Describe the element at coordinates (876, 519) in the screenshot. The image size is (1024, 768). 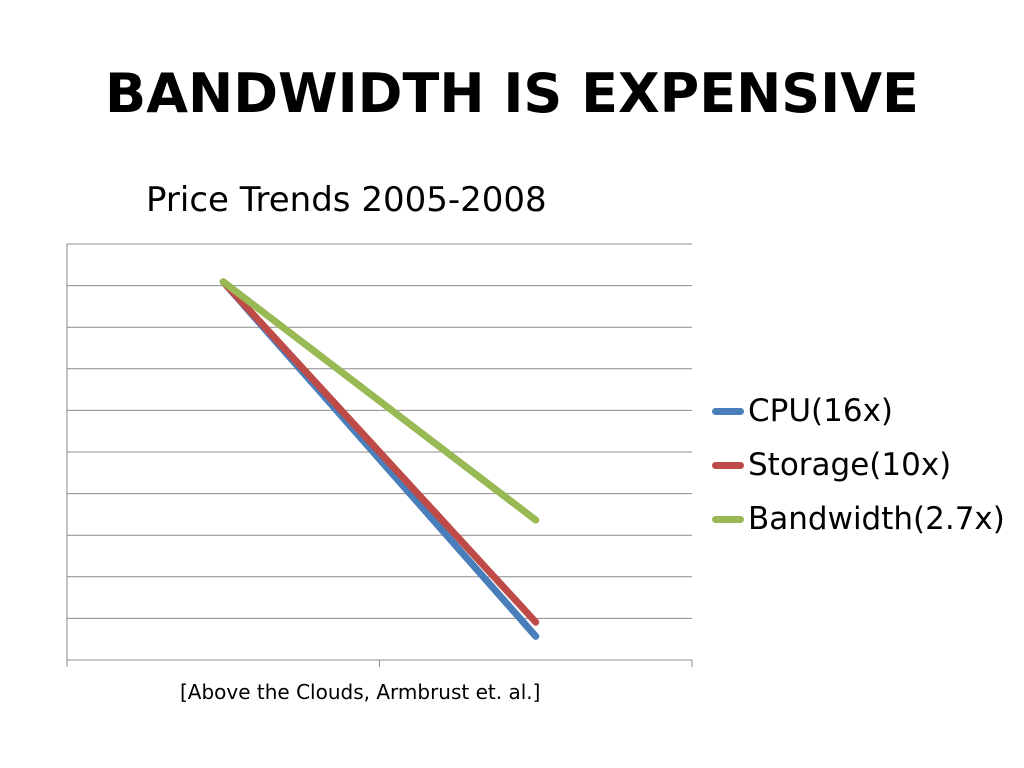
I see `legend-label-bandwidth: Bandwidth(2.7x)` at that location.